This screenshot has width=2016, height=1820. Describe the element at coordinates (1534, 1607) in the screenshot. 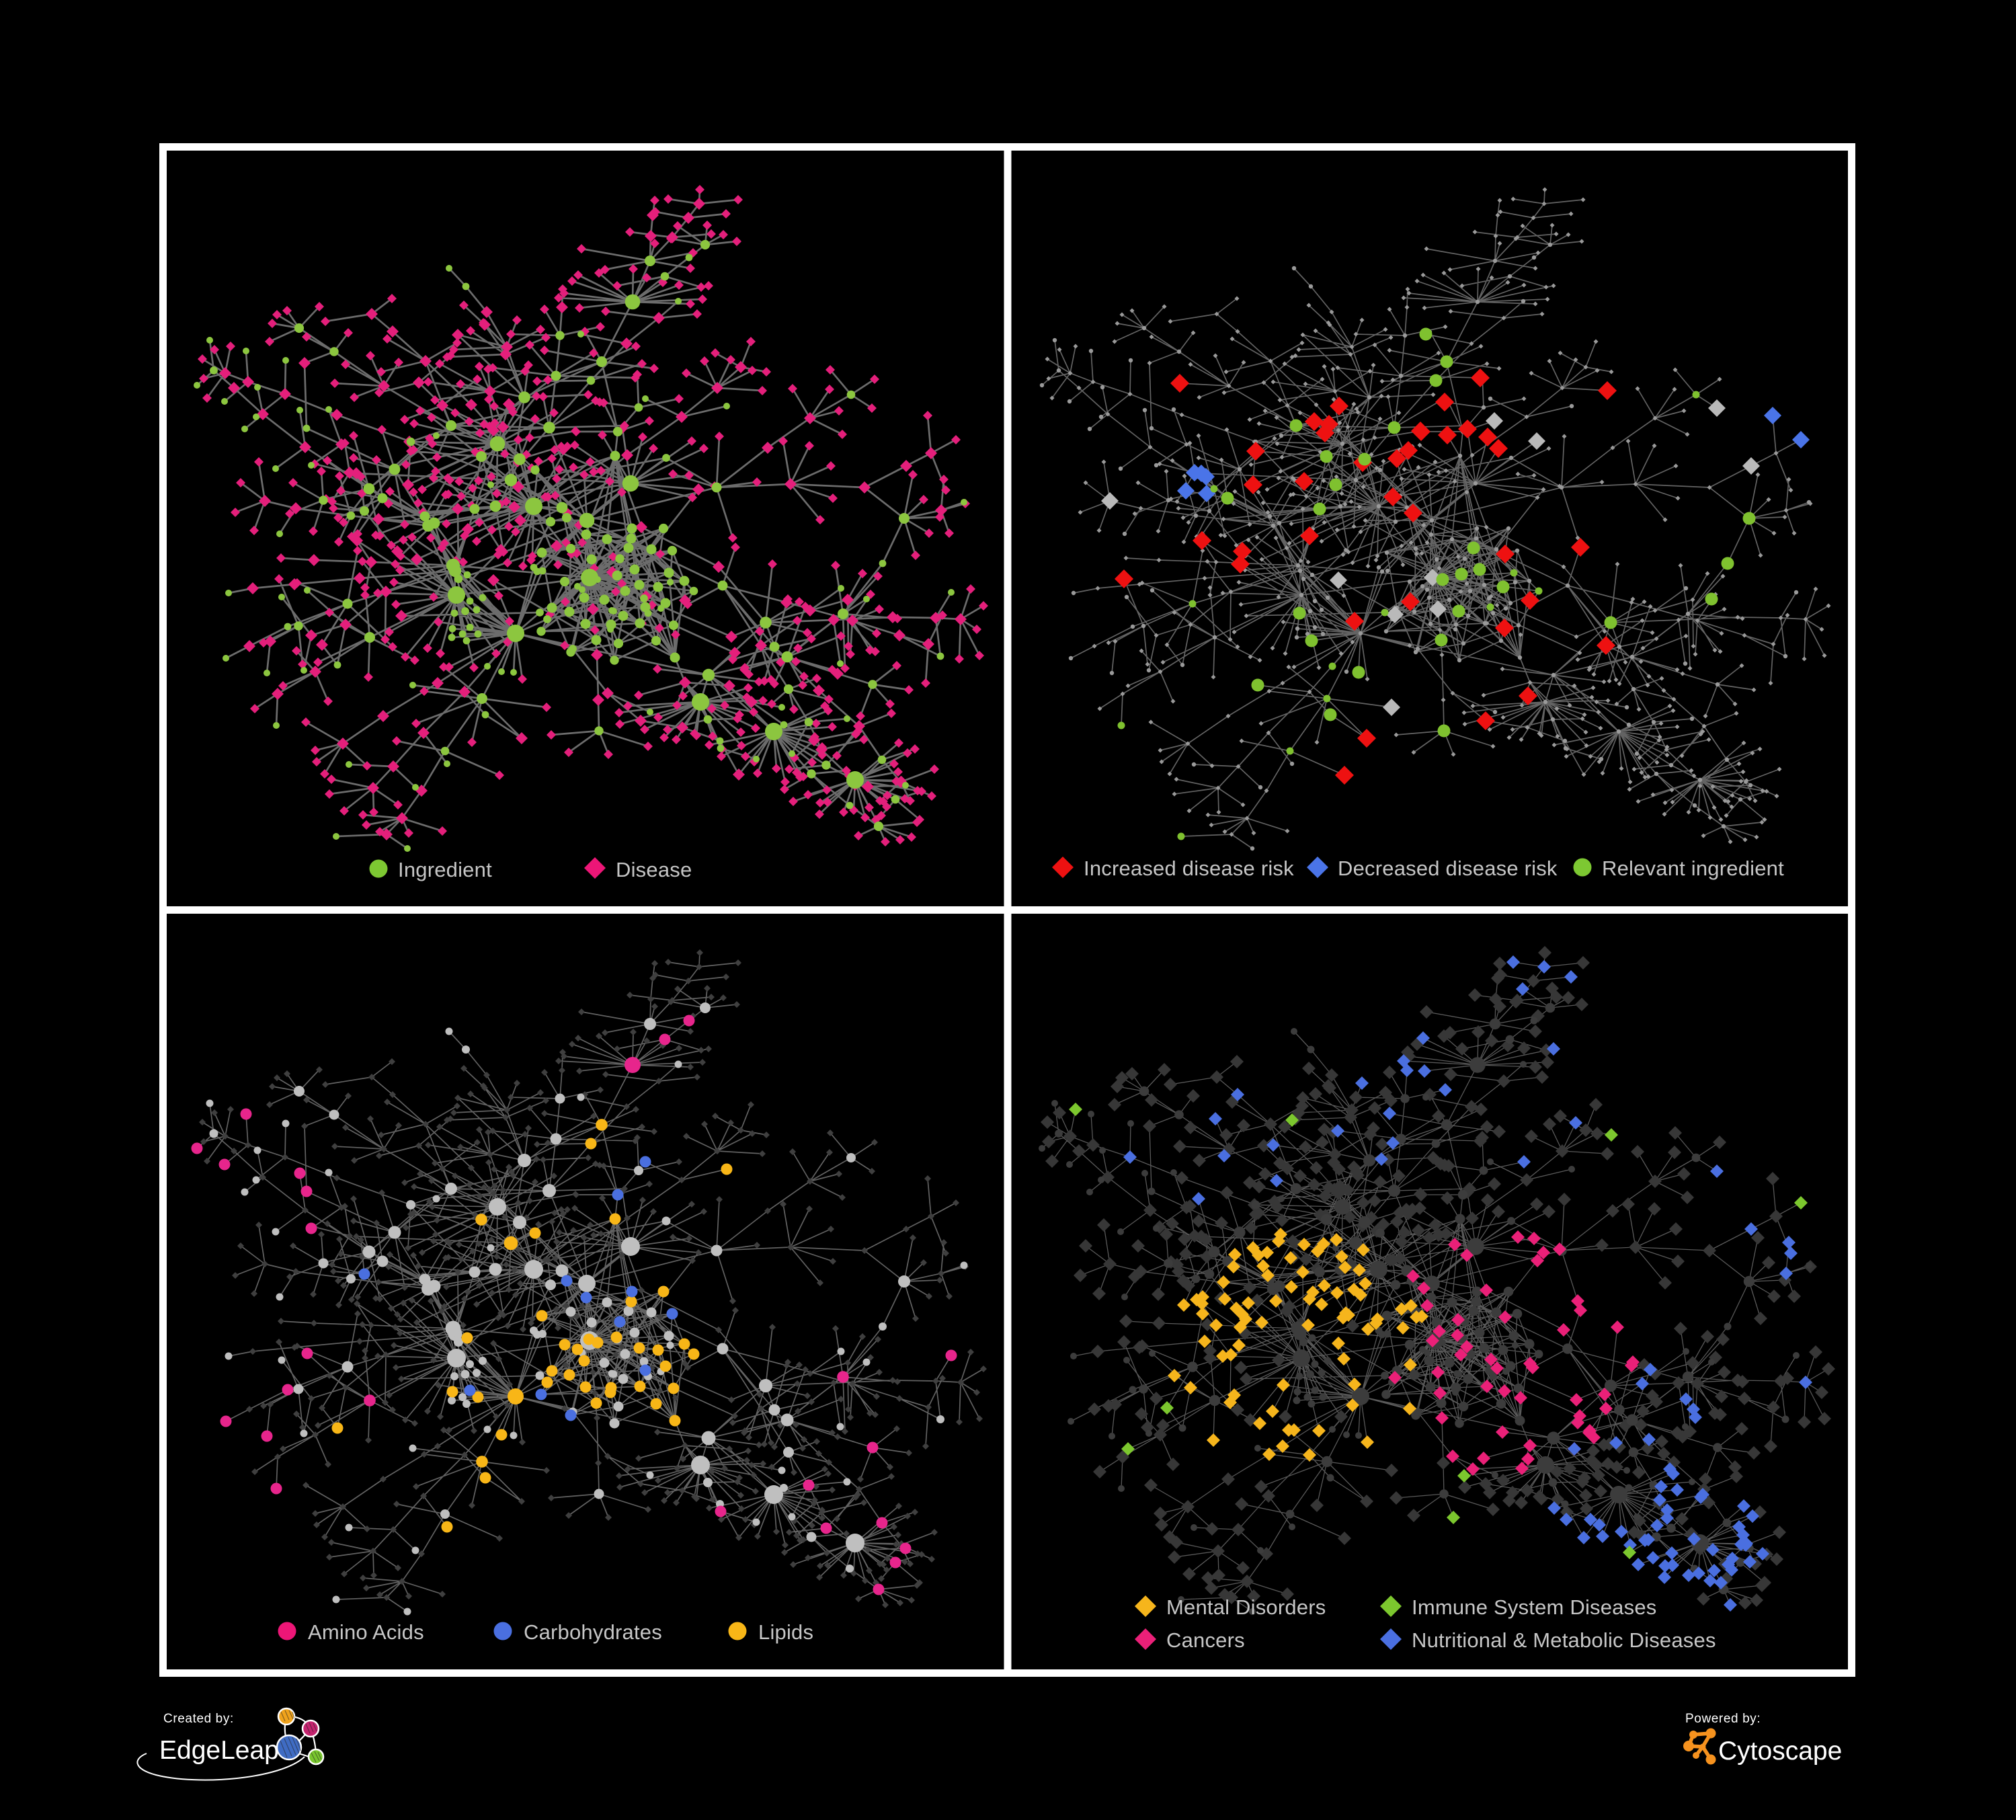

I see `svg-text: Immune System Diseases` at that location.